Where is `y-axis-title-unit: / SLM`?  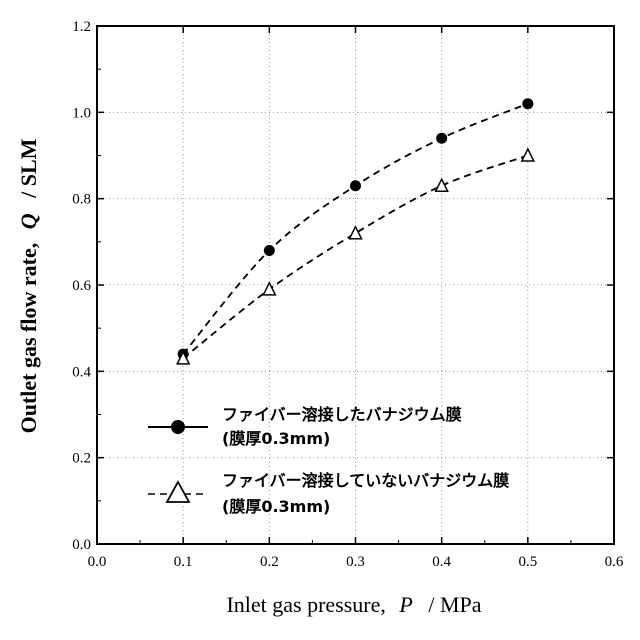
y-axis-title-unit: / SLM is located at coordinates (28, 168).